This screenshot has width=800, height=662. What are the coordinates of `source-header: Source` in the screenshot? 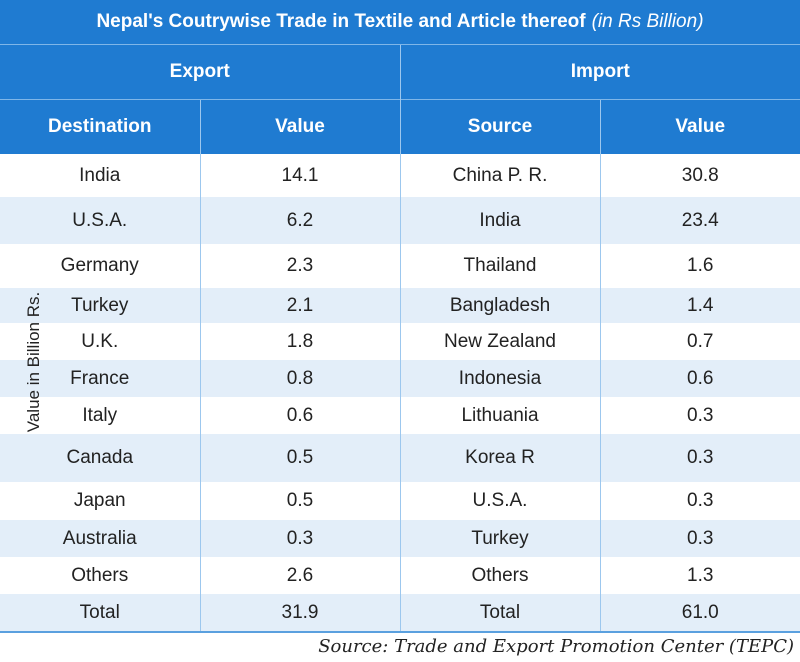 It's located at (499, 126).